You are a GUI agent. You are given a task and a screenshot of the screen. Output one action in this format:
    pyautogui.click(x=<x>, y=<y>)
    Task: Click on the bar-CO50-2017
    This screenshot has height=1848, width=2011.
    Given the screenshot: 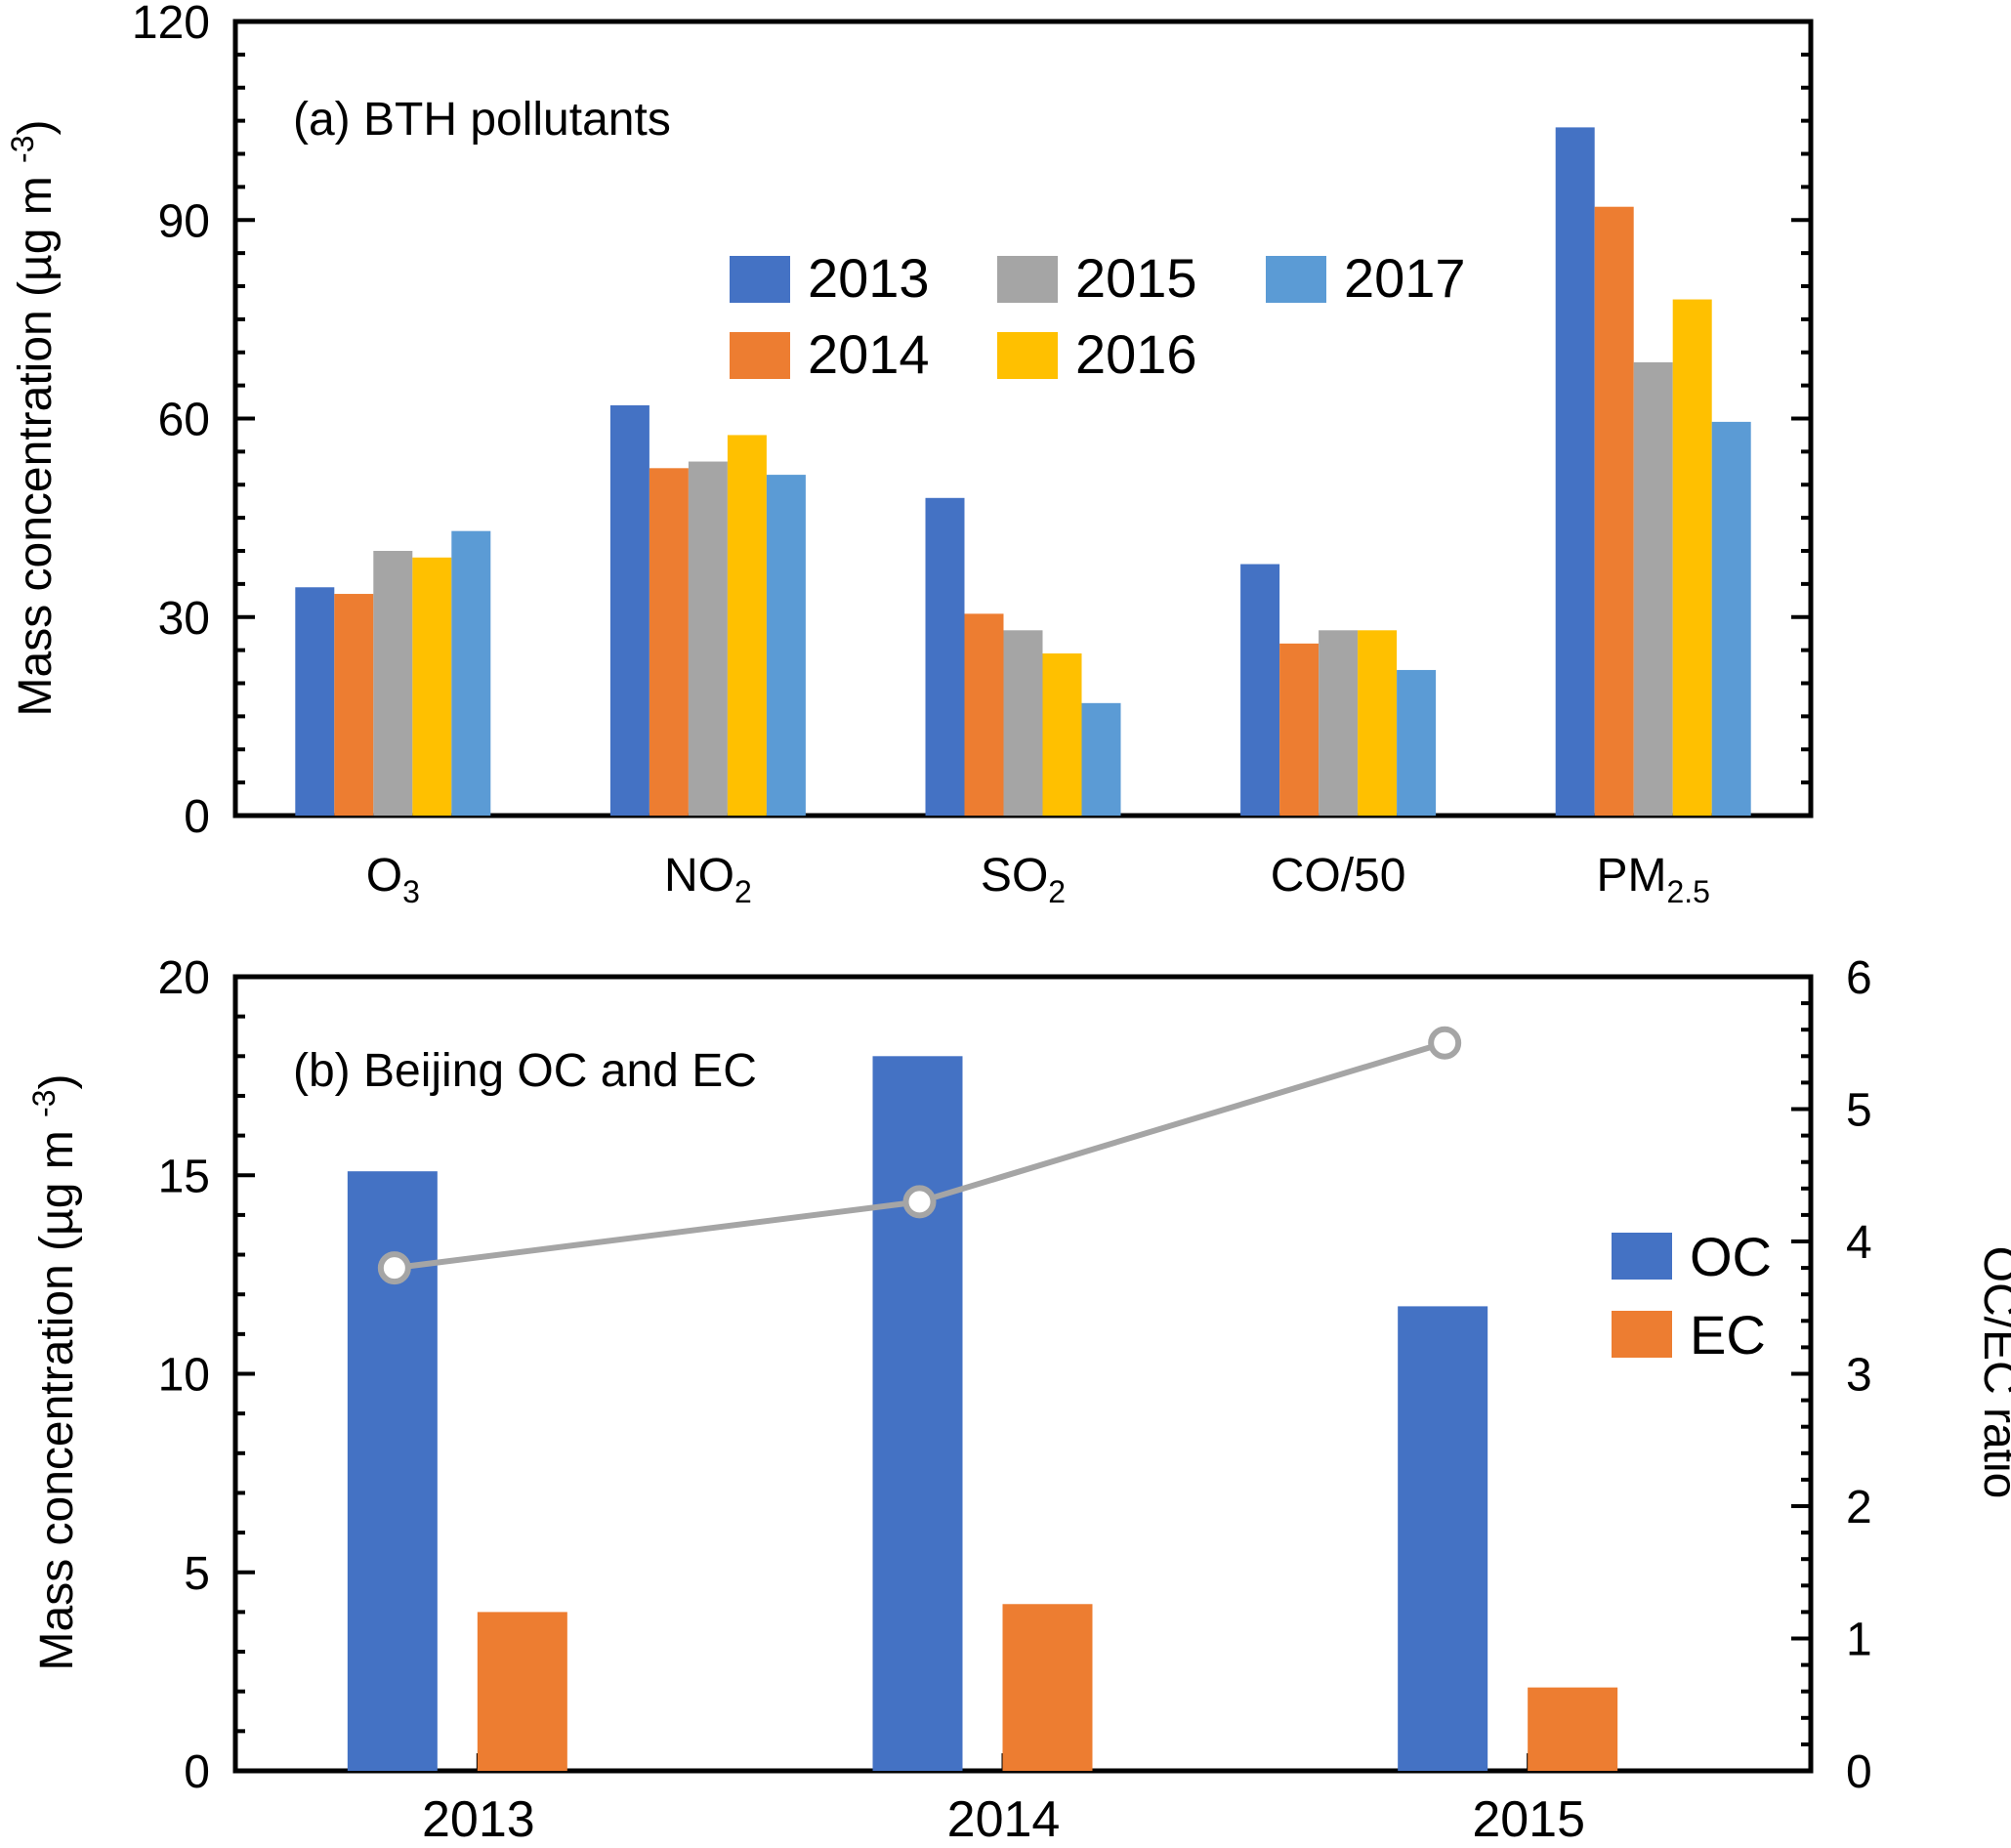 What is the action you would take?
    pyautogui.click(x=1417, y=742)
    